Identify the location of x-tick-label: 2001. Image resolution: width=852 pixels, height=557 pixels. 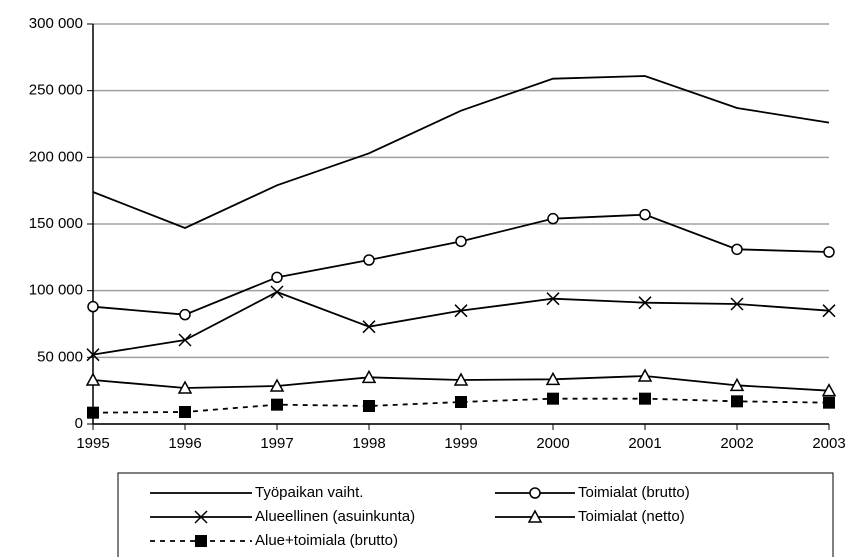
(644, 443).